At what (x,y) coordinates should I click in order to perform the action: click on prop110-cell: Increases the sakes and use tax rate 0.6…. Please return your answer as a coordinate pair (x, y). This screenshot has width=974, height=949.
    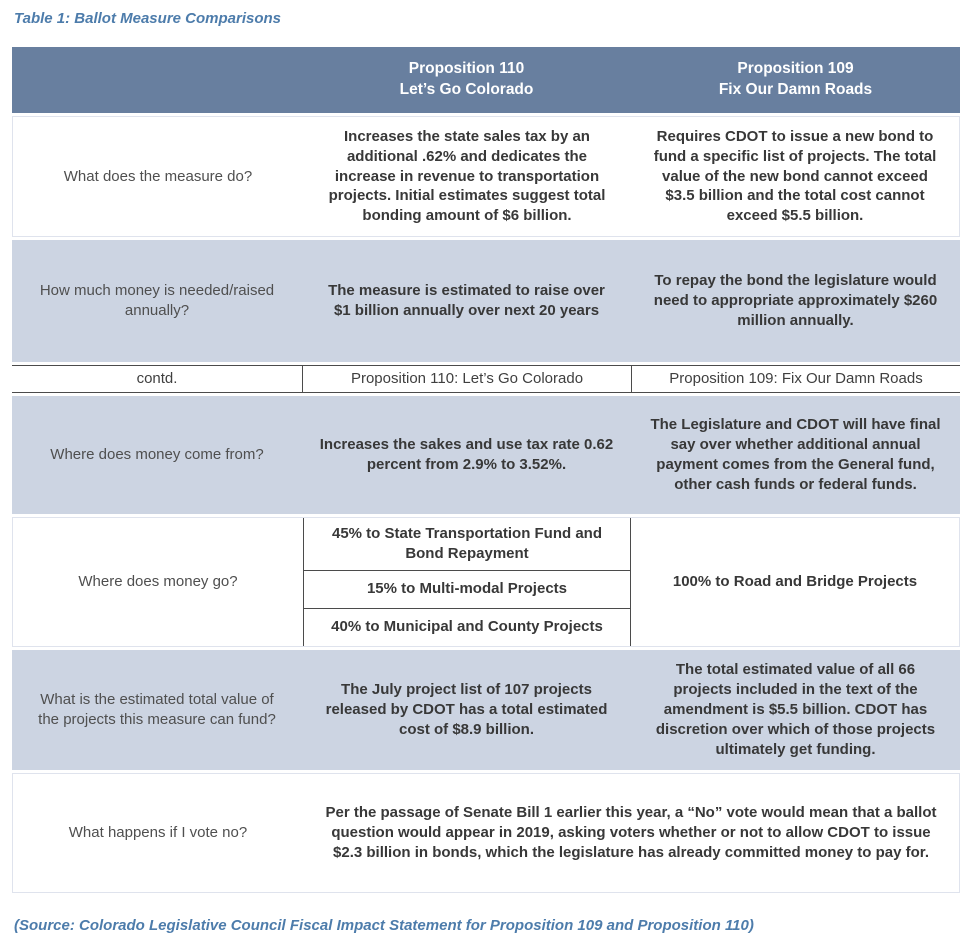
    Looking at the image, I should click on (466, 454).